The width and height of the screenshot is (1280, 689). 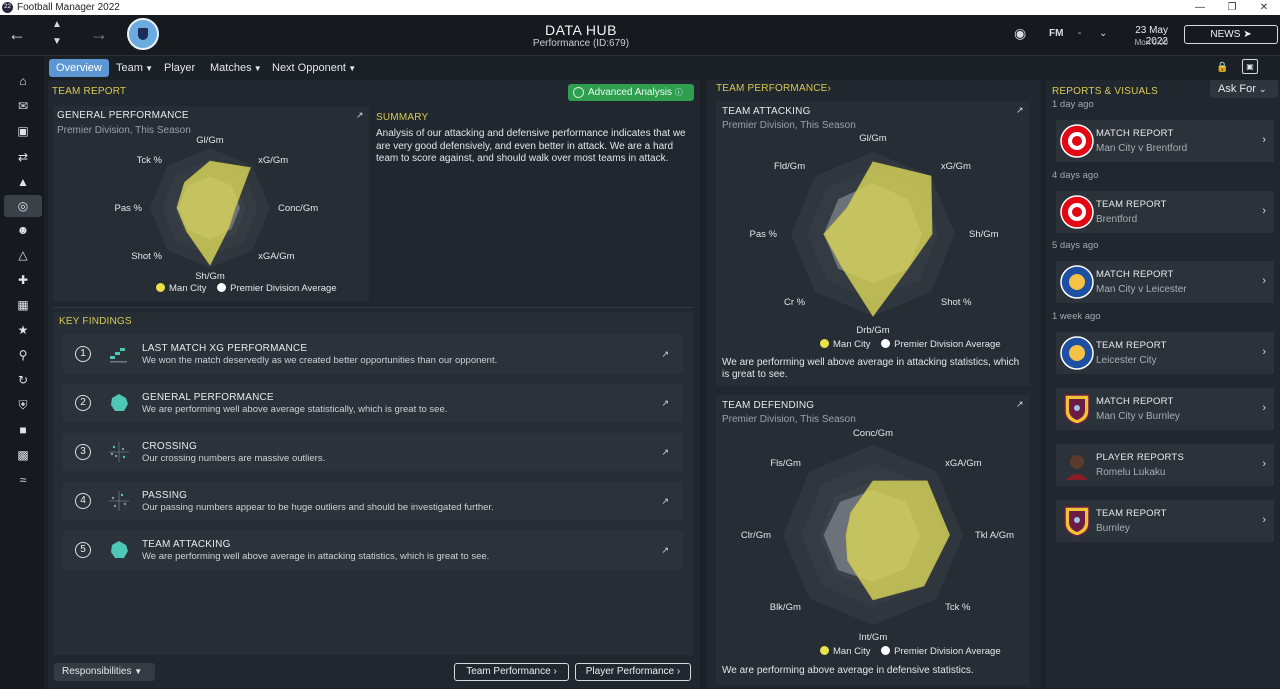 What do you see at coordinates (852, 651) in the screenshot?
I see `team-legend-label: Man City` at bounding box center [852, 651].